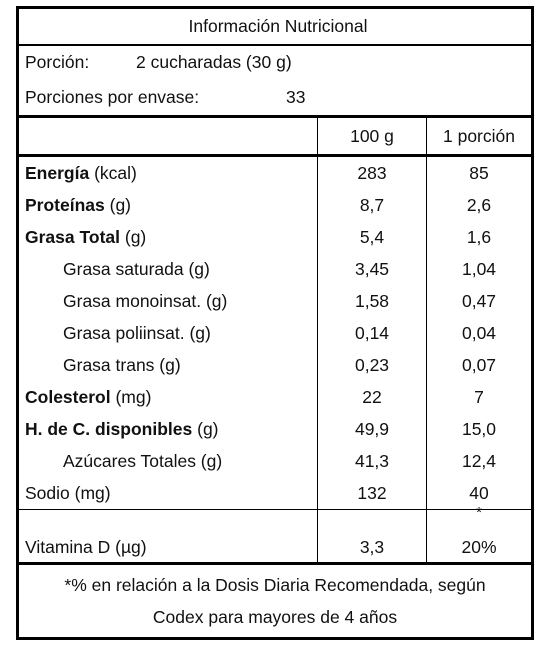 This screenshot has width=546, height=646. Describe the element at coordinates (167, 397) in the screenshot. I see `nutrient-name: Colesterol (mg)` at that location.